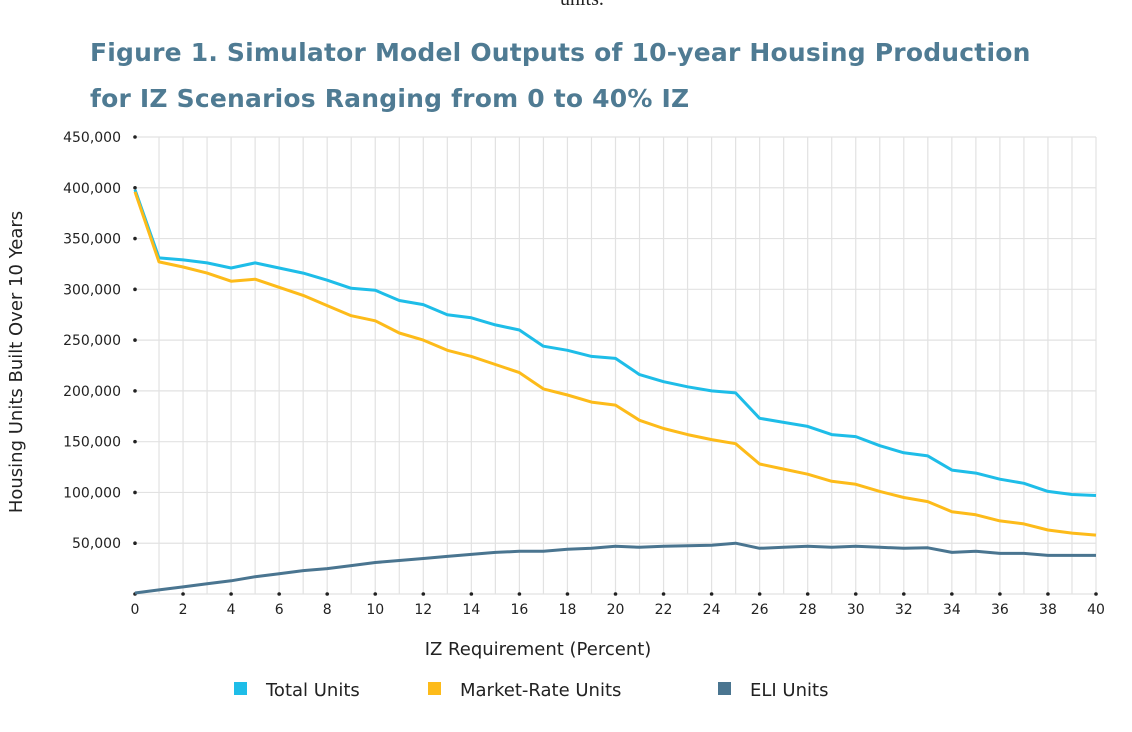  I want to click on x-tick-label: 28, so click(808, 610).